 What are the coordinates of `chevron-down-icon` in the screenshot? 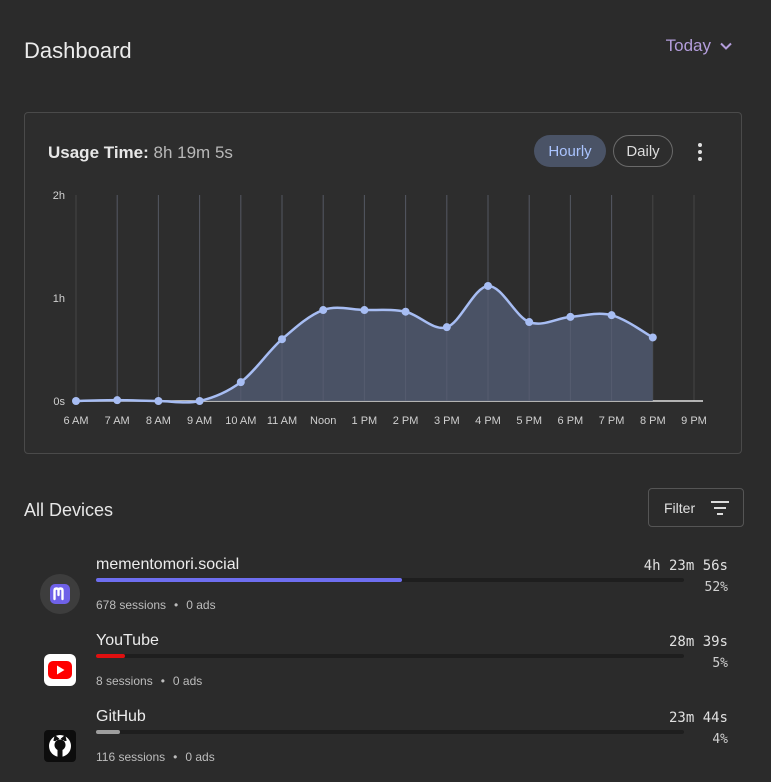 It's located at (726, 46).